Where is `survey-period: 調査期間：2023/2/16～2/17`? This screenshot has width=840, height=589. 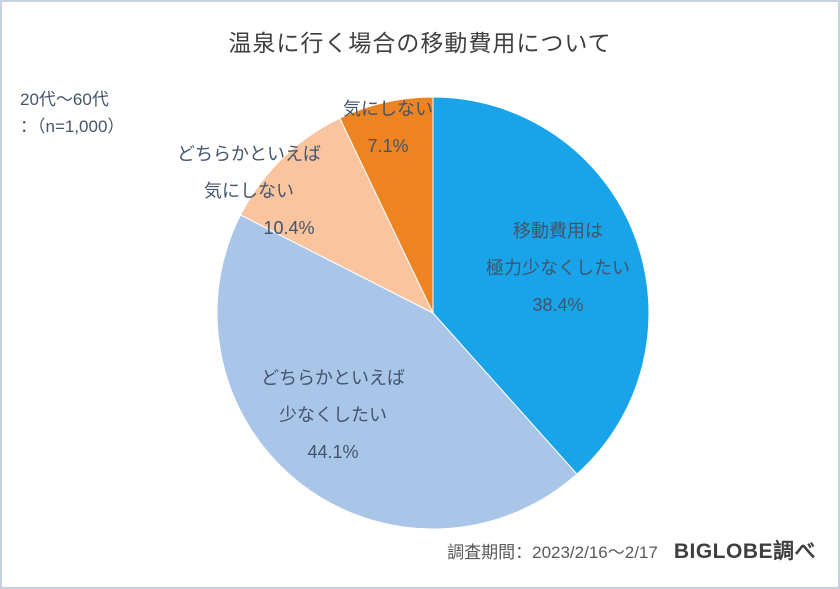 survey-period: 調査期間：2023/2/16～2/17 is located at coordinates (552, 552).